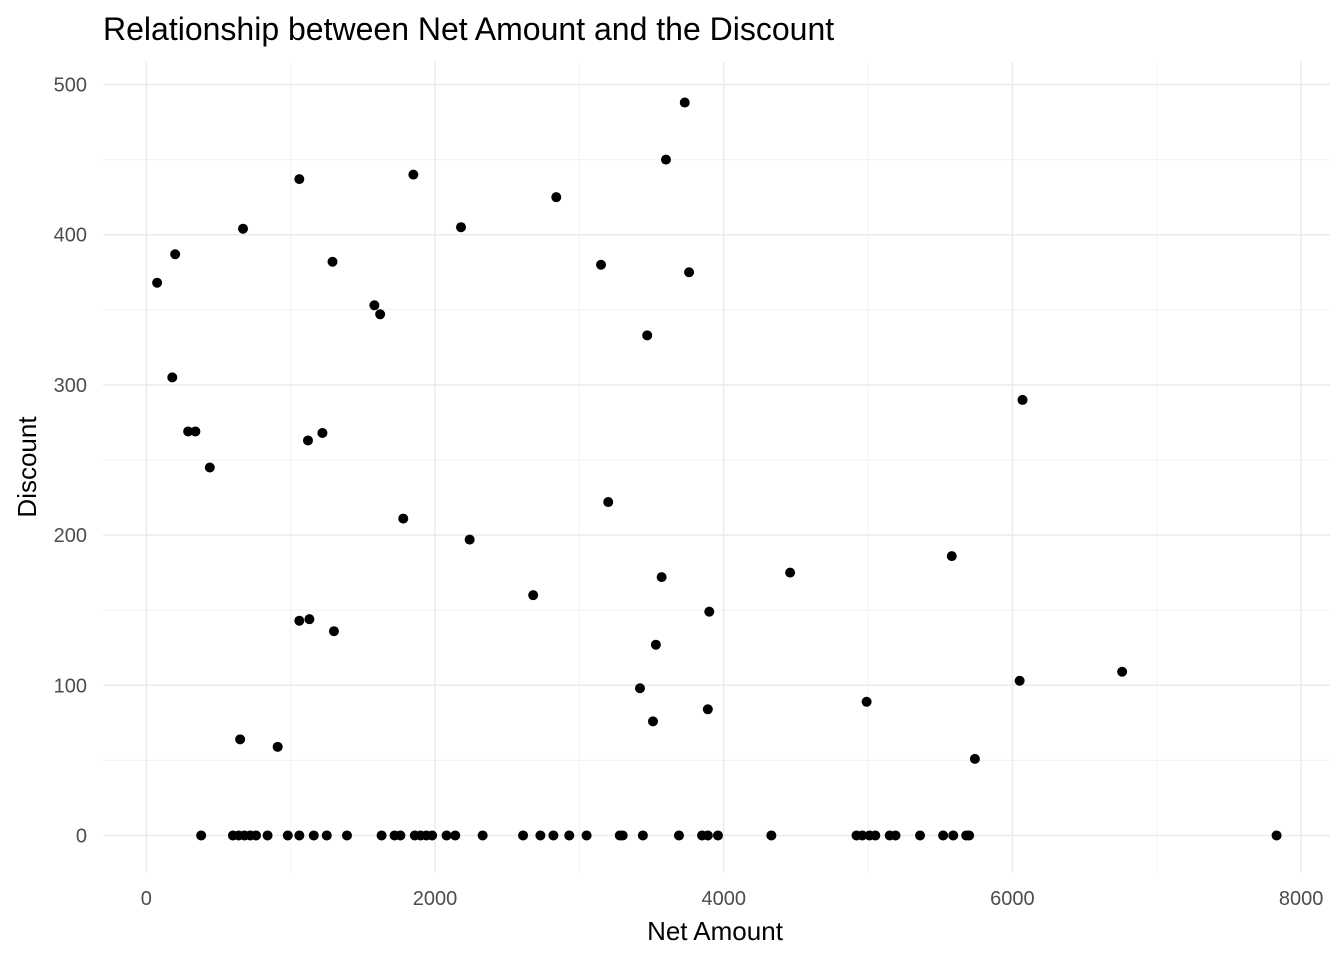 The height and width of the screenshot is (960, 1344). What do you see at coordinates (70, 386) in the screenshot?
I see `y-tick-label: 300` at bounding box center [70, 386].